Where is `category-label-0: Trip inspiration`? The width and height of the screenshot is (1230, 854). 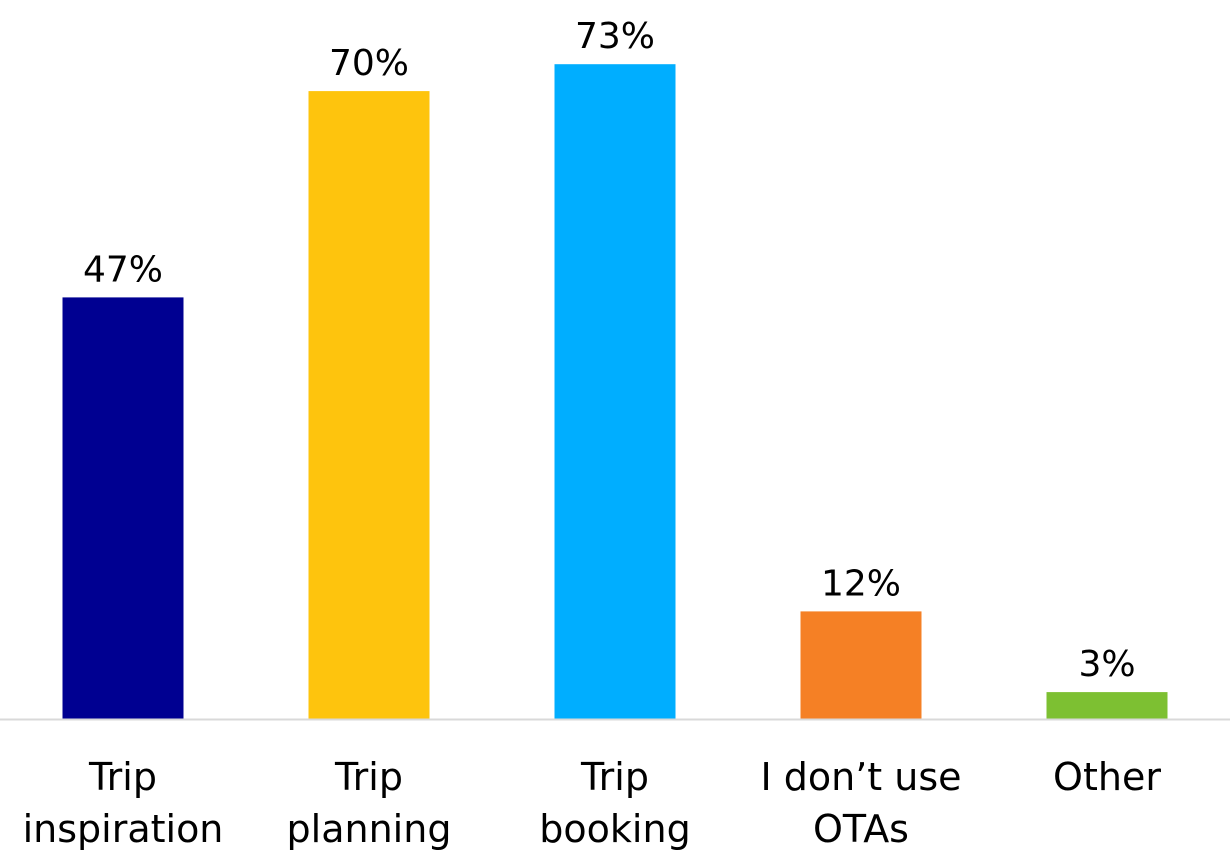
category-label-0: Trip inspiration is located at coordinates (123, 802).